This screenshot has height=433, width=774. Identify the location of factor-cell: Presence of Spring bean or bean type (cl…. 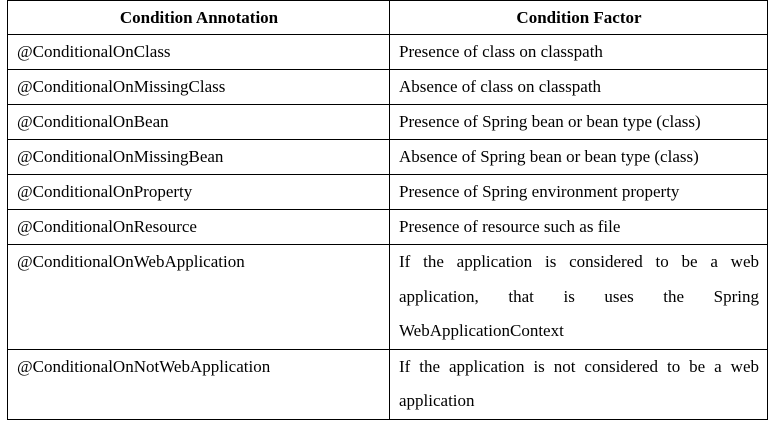
(578, 122).